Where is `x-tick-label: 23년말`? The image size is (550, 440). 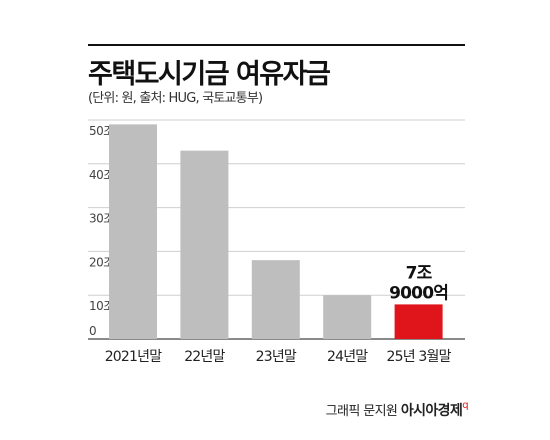 x-tick-label: 23년말 is located at coordinates (276, 357).